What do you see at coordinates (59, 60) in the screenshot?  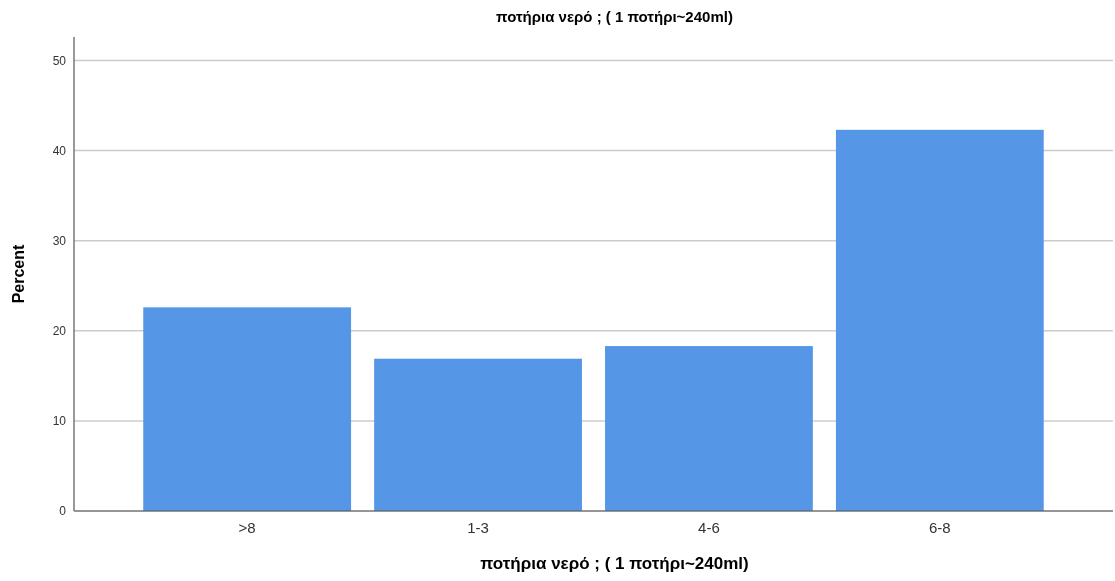 I see `y-tick-label: 50` at bounding box center [59, 60].